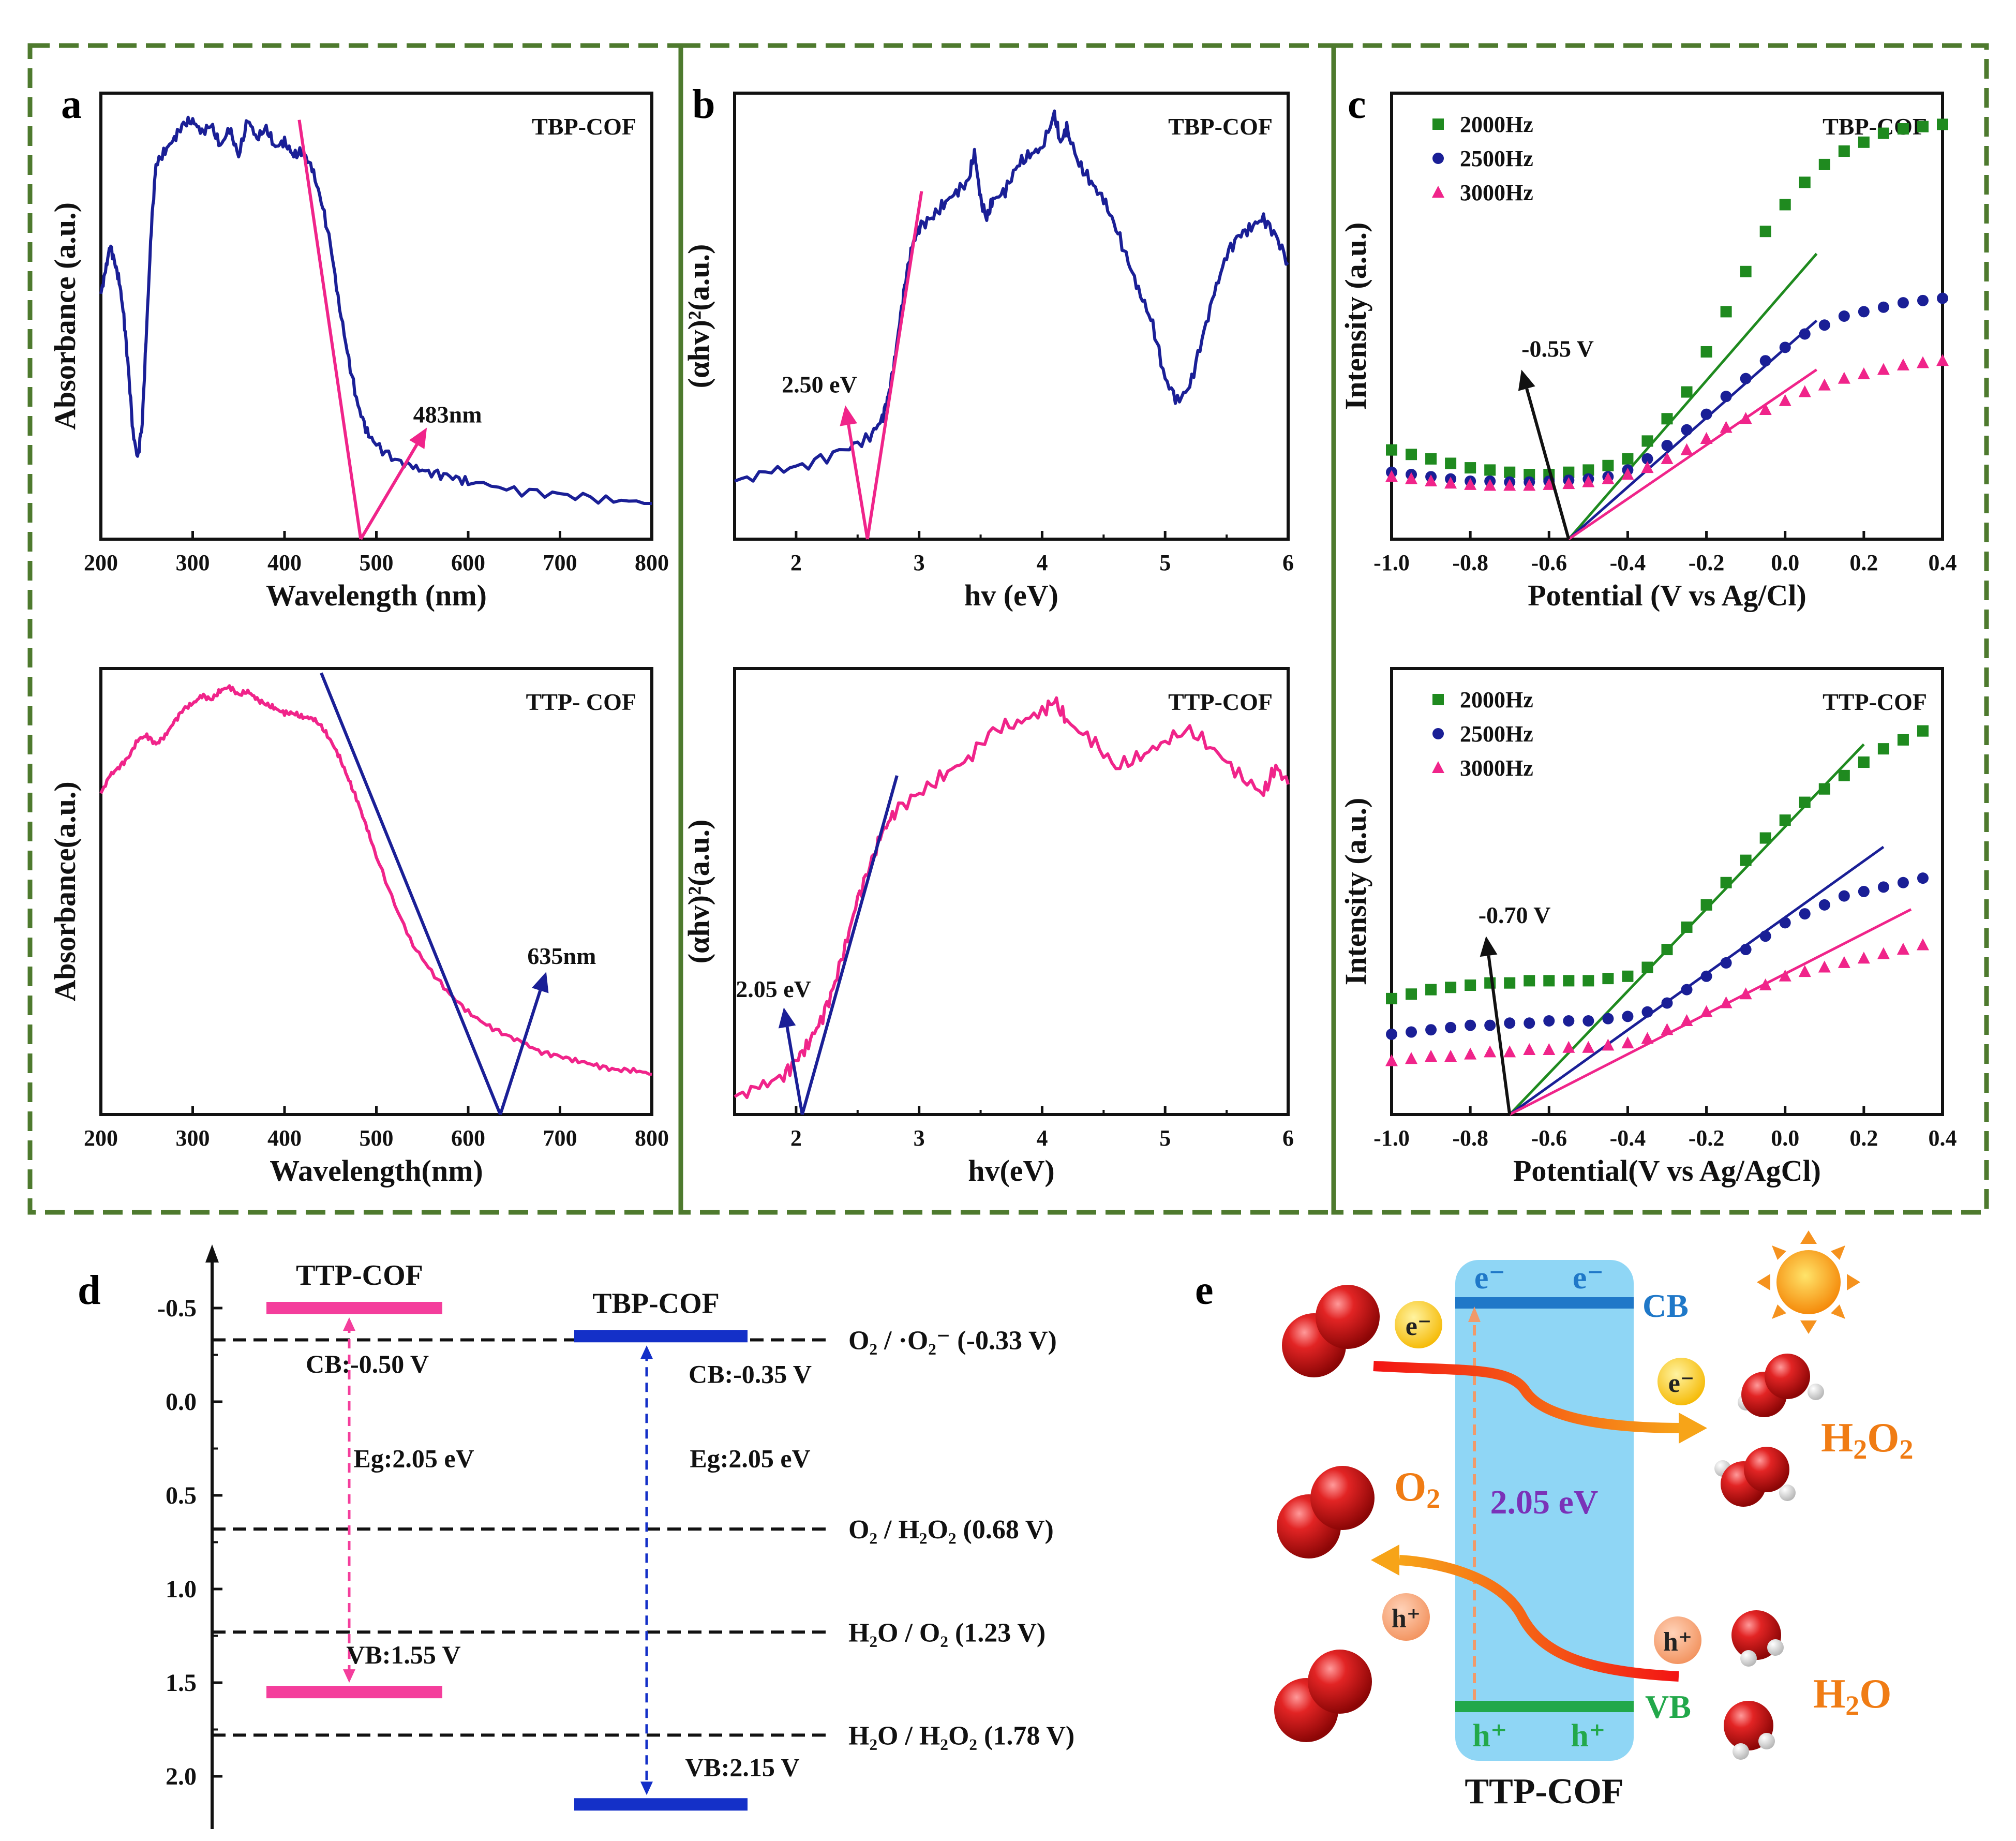  Describe the element at coordinates (1288, 562) in the screenshot. I see `x-tick-label: 6` at that location.